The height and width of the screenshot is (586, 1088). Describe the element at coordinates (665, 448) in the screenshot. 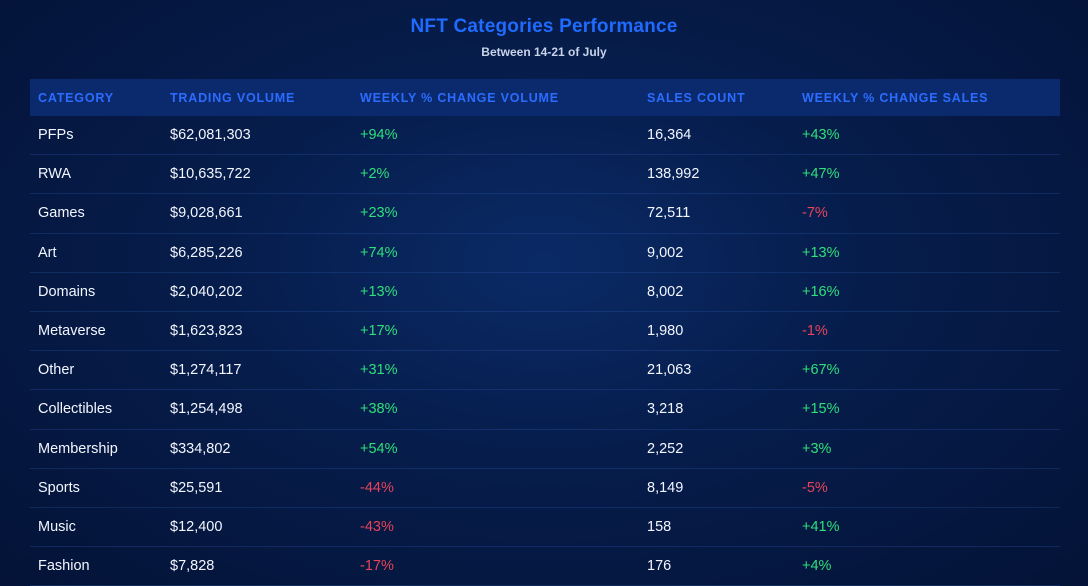

I see `cell-sales-count: 2,252` at that location.